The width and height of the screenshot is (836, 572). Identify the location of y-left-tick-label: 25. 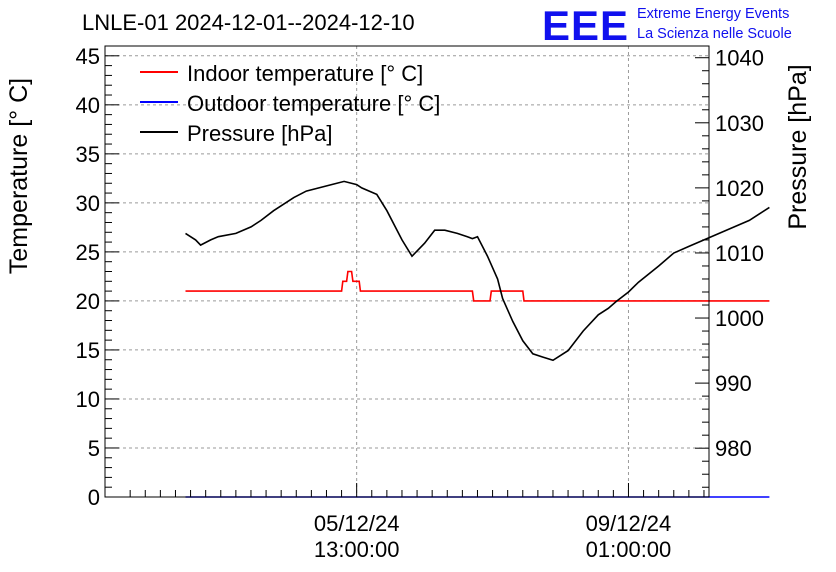
(88, 252).